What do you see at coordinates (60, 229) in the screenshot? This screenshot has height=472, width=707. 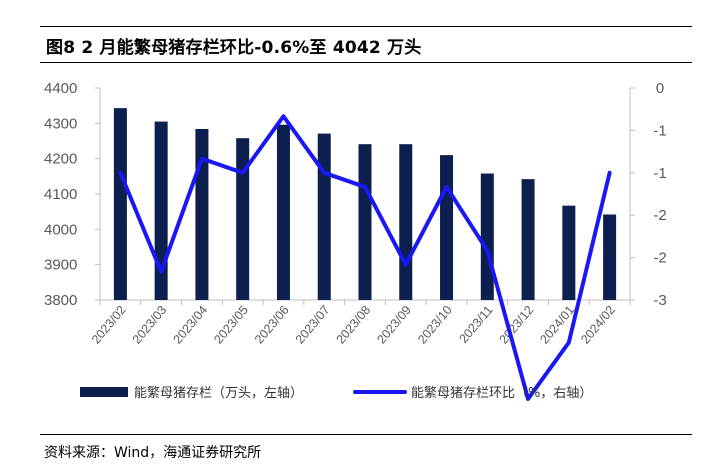 I see `left-tick-label: 4000` at bounding box center [60, 229].